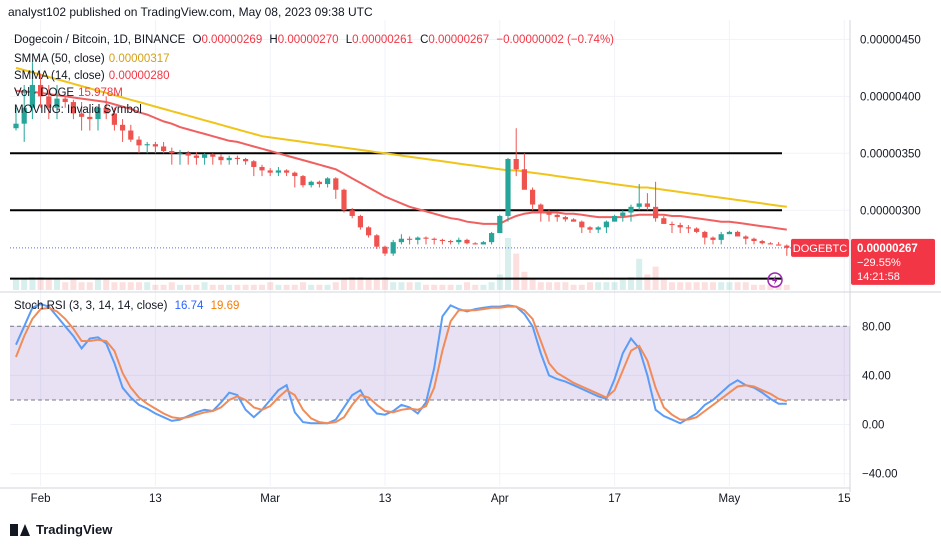 This screenshot has width=941, height=548. What do you see at coordinates (890, 40) in the screenshot?
I see `price-tick-label: 0.00000450` at bounding box center [890, 40].